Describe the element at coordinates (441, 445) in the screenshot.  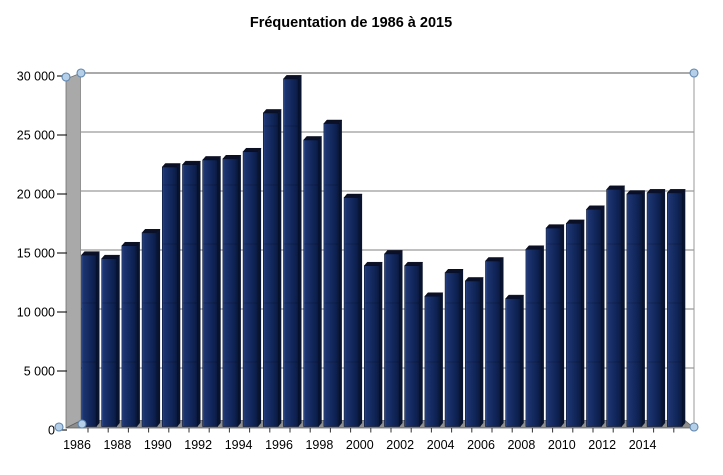
I see `x-tick-label: 2004` at that location.